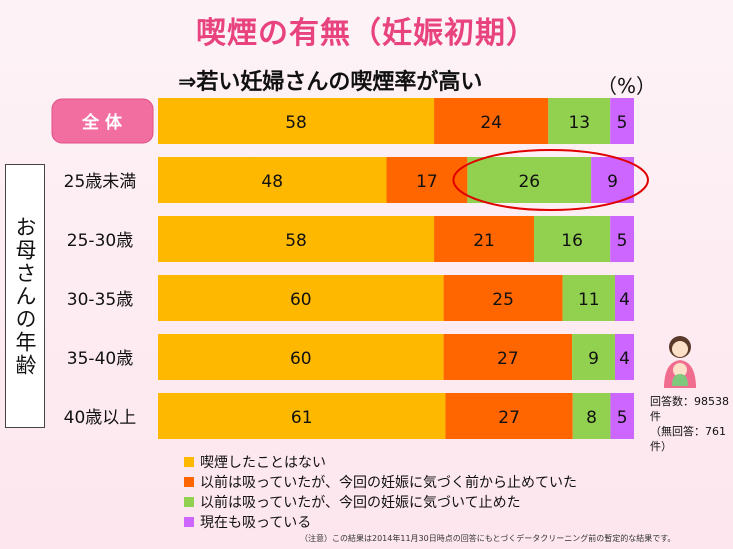 Image resolution: width=733 pixels, height=549 pixels. I want to click on data-label: 8, so click(591, 418).